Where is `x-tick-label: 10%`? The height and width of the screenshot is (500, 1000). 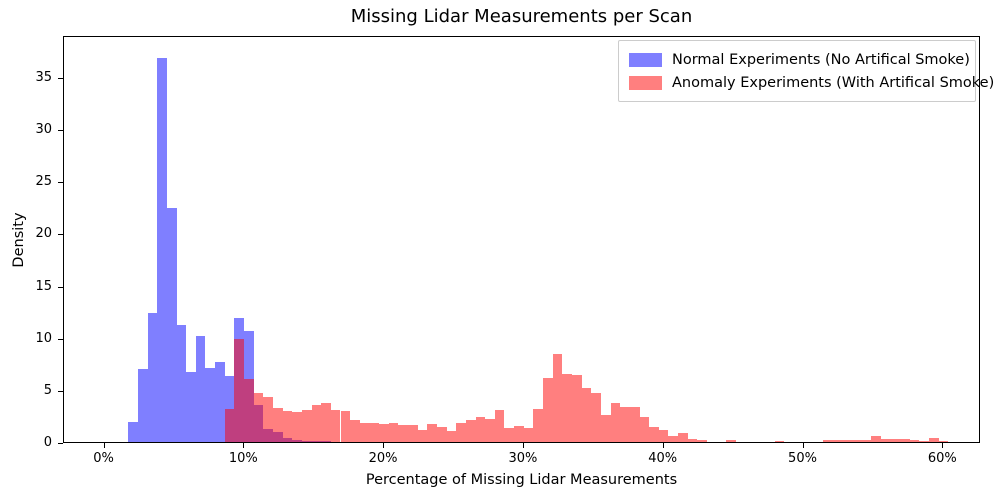 x-tick-label: 10% is located at coordinates (243, 458).